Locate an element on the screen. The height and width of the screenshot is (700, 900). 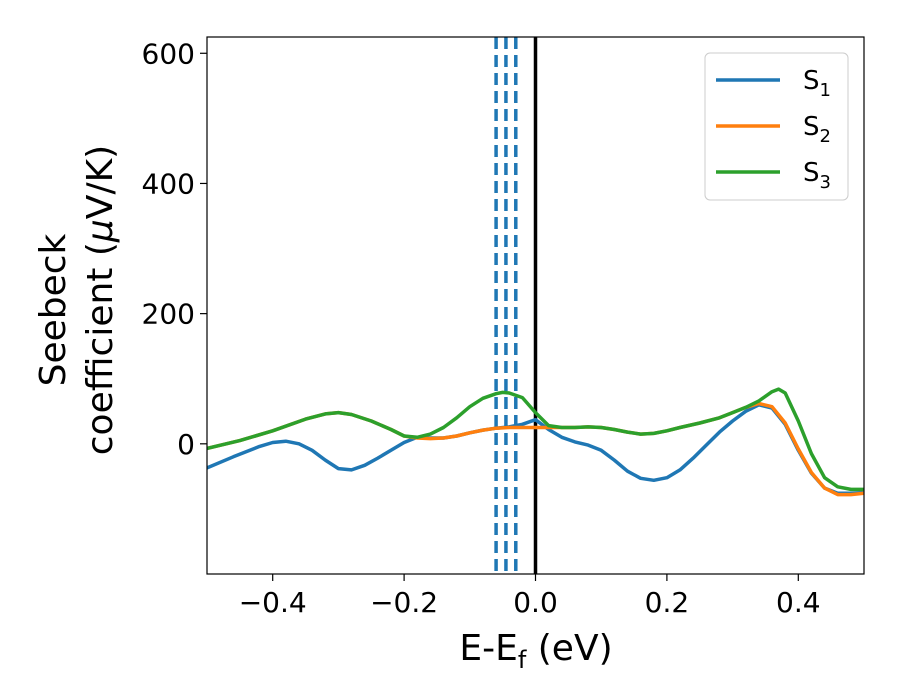
x-tick-label: −0.4 is located at coordinates (273, 602).